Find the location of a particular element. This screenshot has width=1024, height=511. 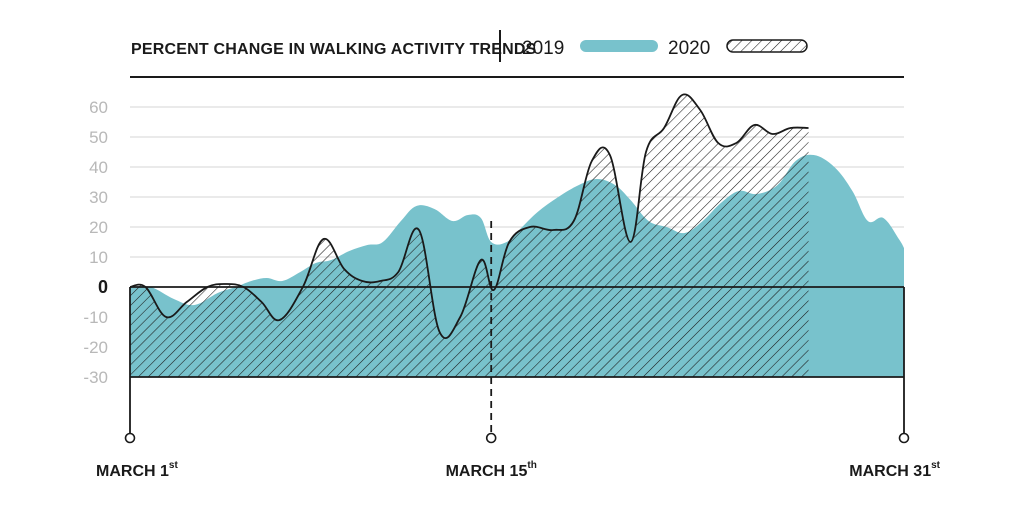

y-tick-label: 20 is located at coordinates (98, 227).